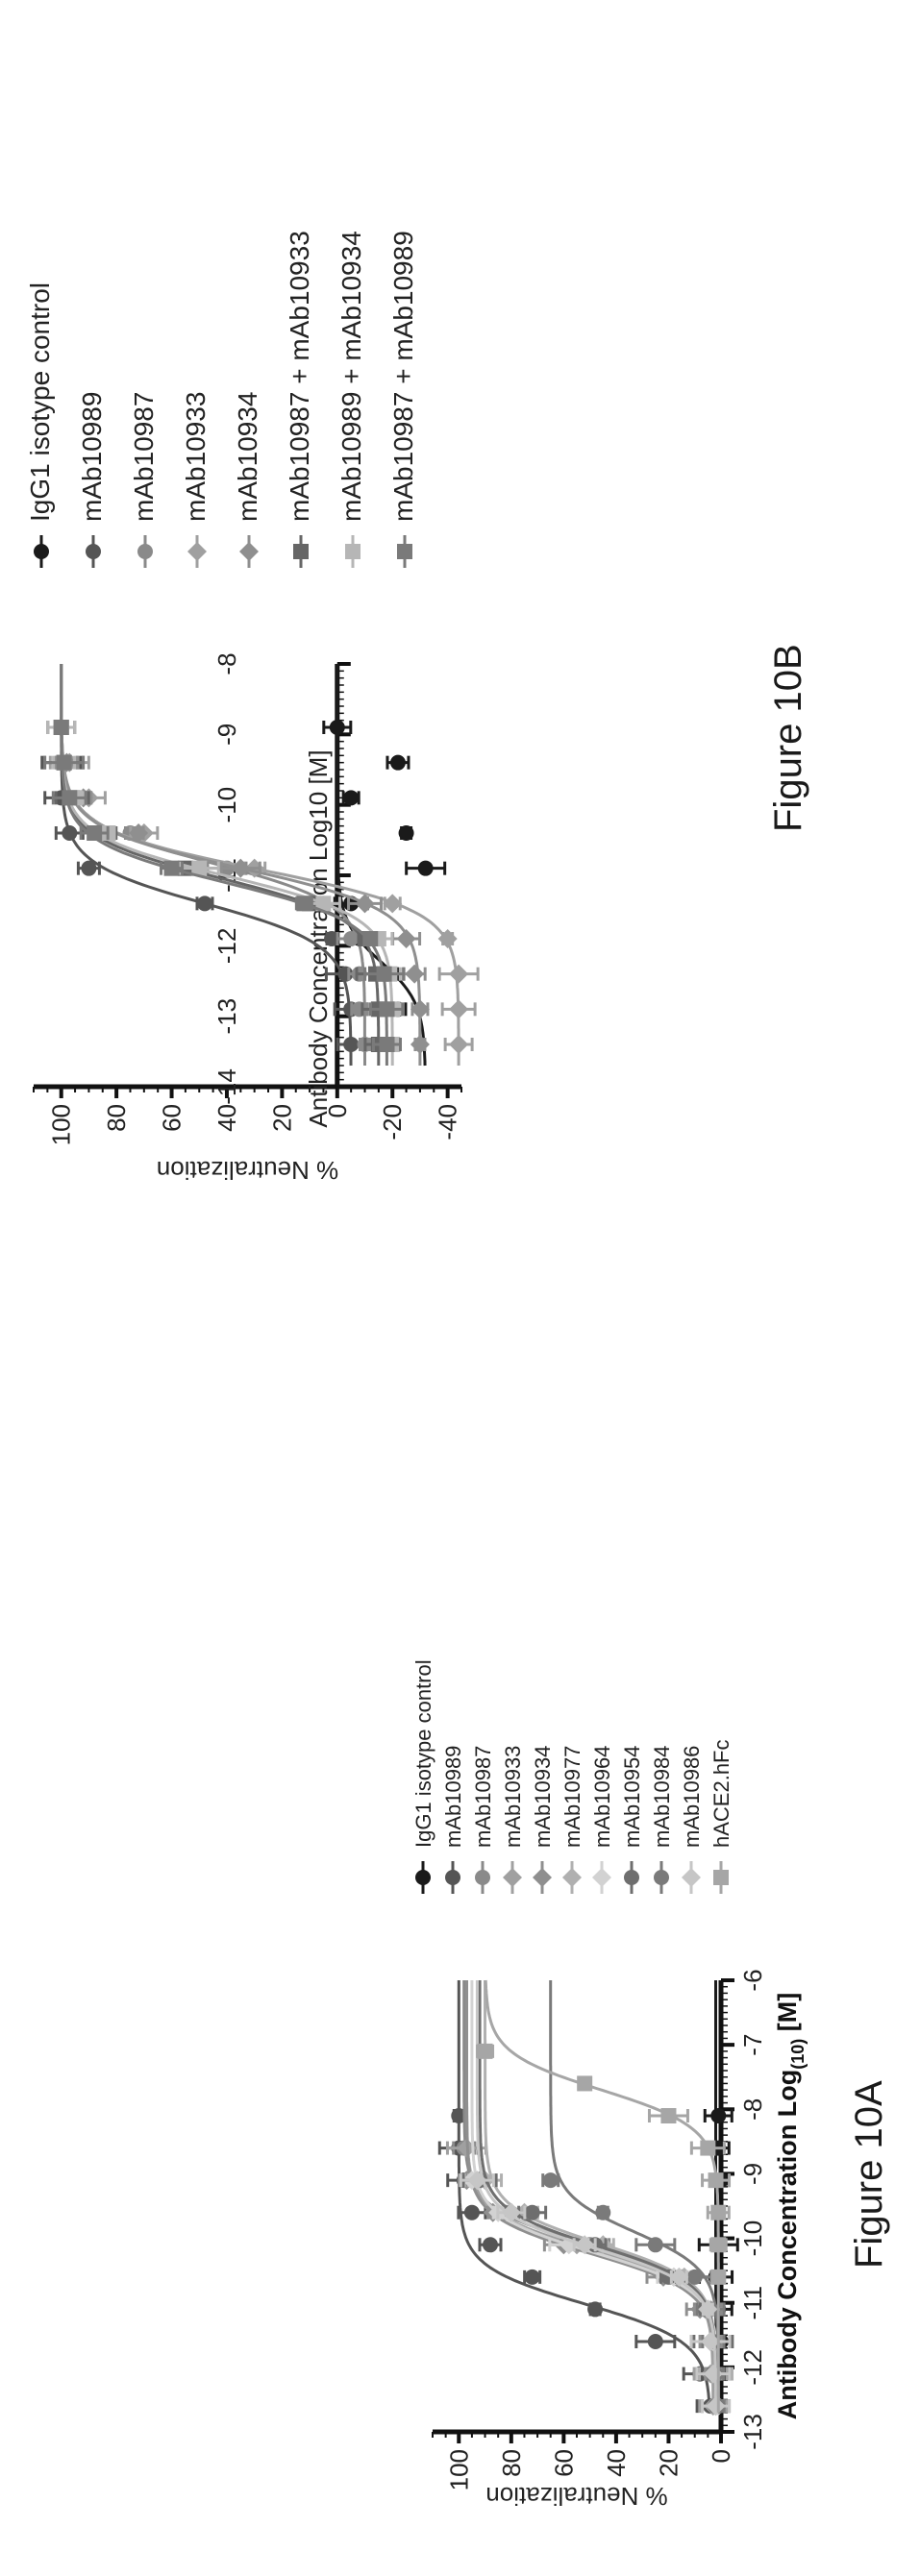  Describe the element at coordinates (788, 738) in the screenshot. I see `figure-10b-caption: Figure 10B` at that location.